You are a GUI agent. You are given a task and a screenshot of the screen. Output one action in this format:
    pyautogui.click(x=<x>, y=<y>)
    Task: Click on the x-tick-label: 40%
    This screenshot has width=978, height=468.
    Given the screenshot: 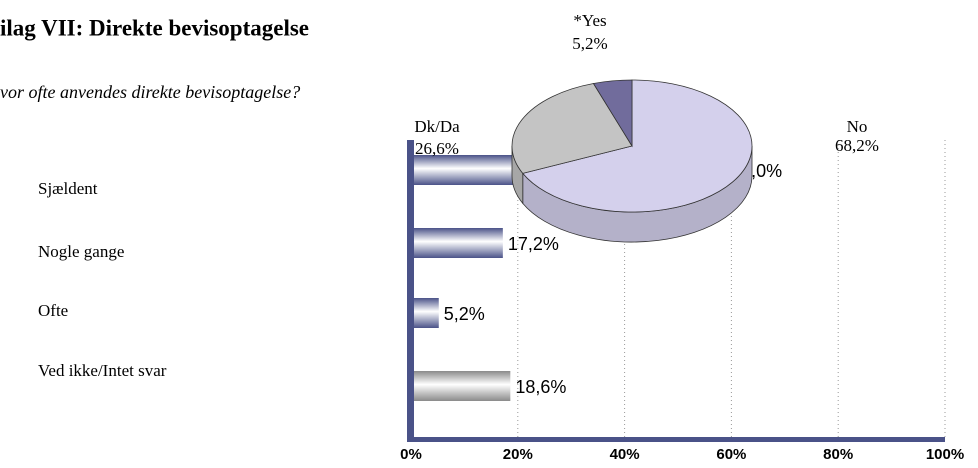 What is the action you would take?
    pyautogui.click(x=625, y=454)
    